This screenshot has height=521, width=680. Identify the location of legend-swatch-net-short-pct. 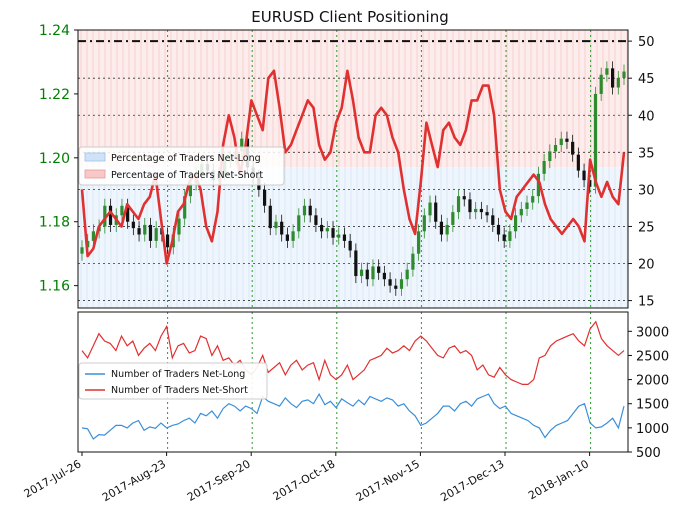
(95, 174).